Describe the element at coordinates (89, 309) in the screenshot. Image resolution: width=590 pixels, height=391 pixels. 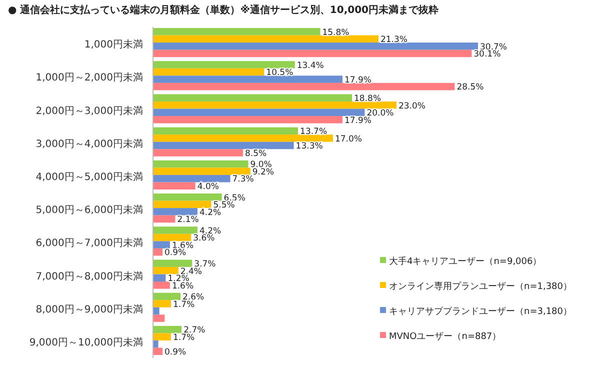
I see `y-tick-label: 8,000円～9,000円未満` at that location.